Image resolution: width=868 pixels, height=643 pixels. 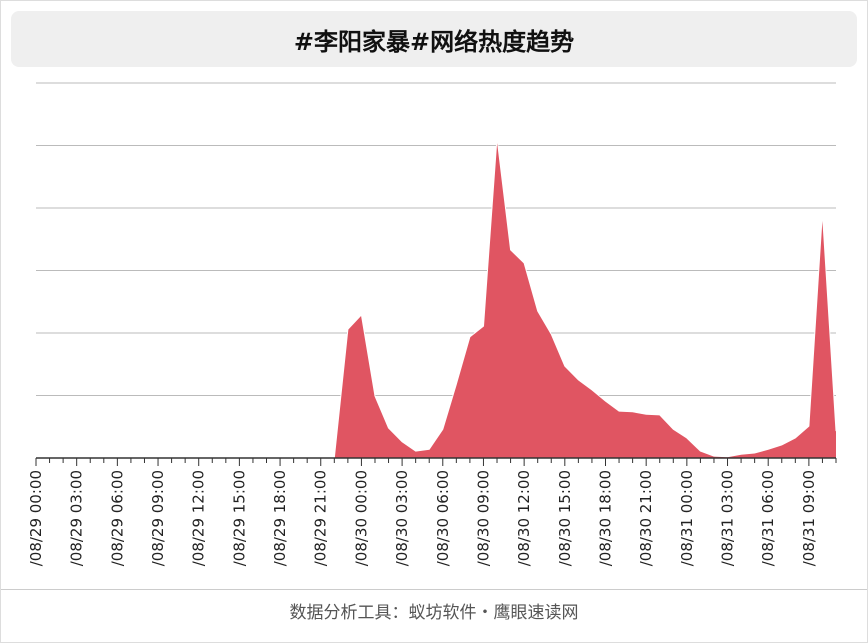 I want to click on x-tick-label: /08/31 09:00, so click(x=809, y=518).